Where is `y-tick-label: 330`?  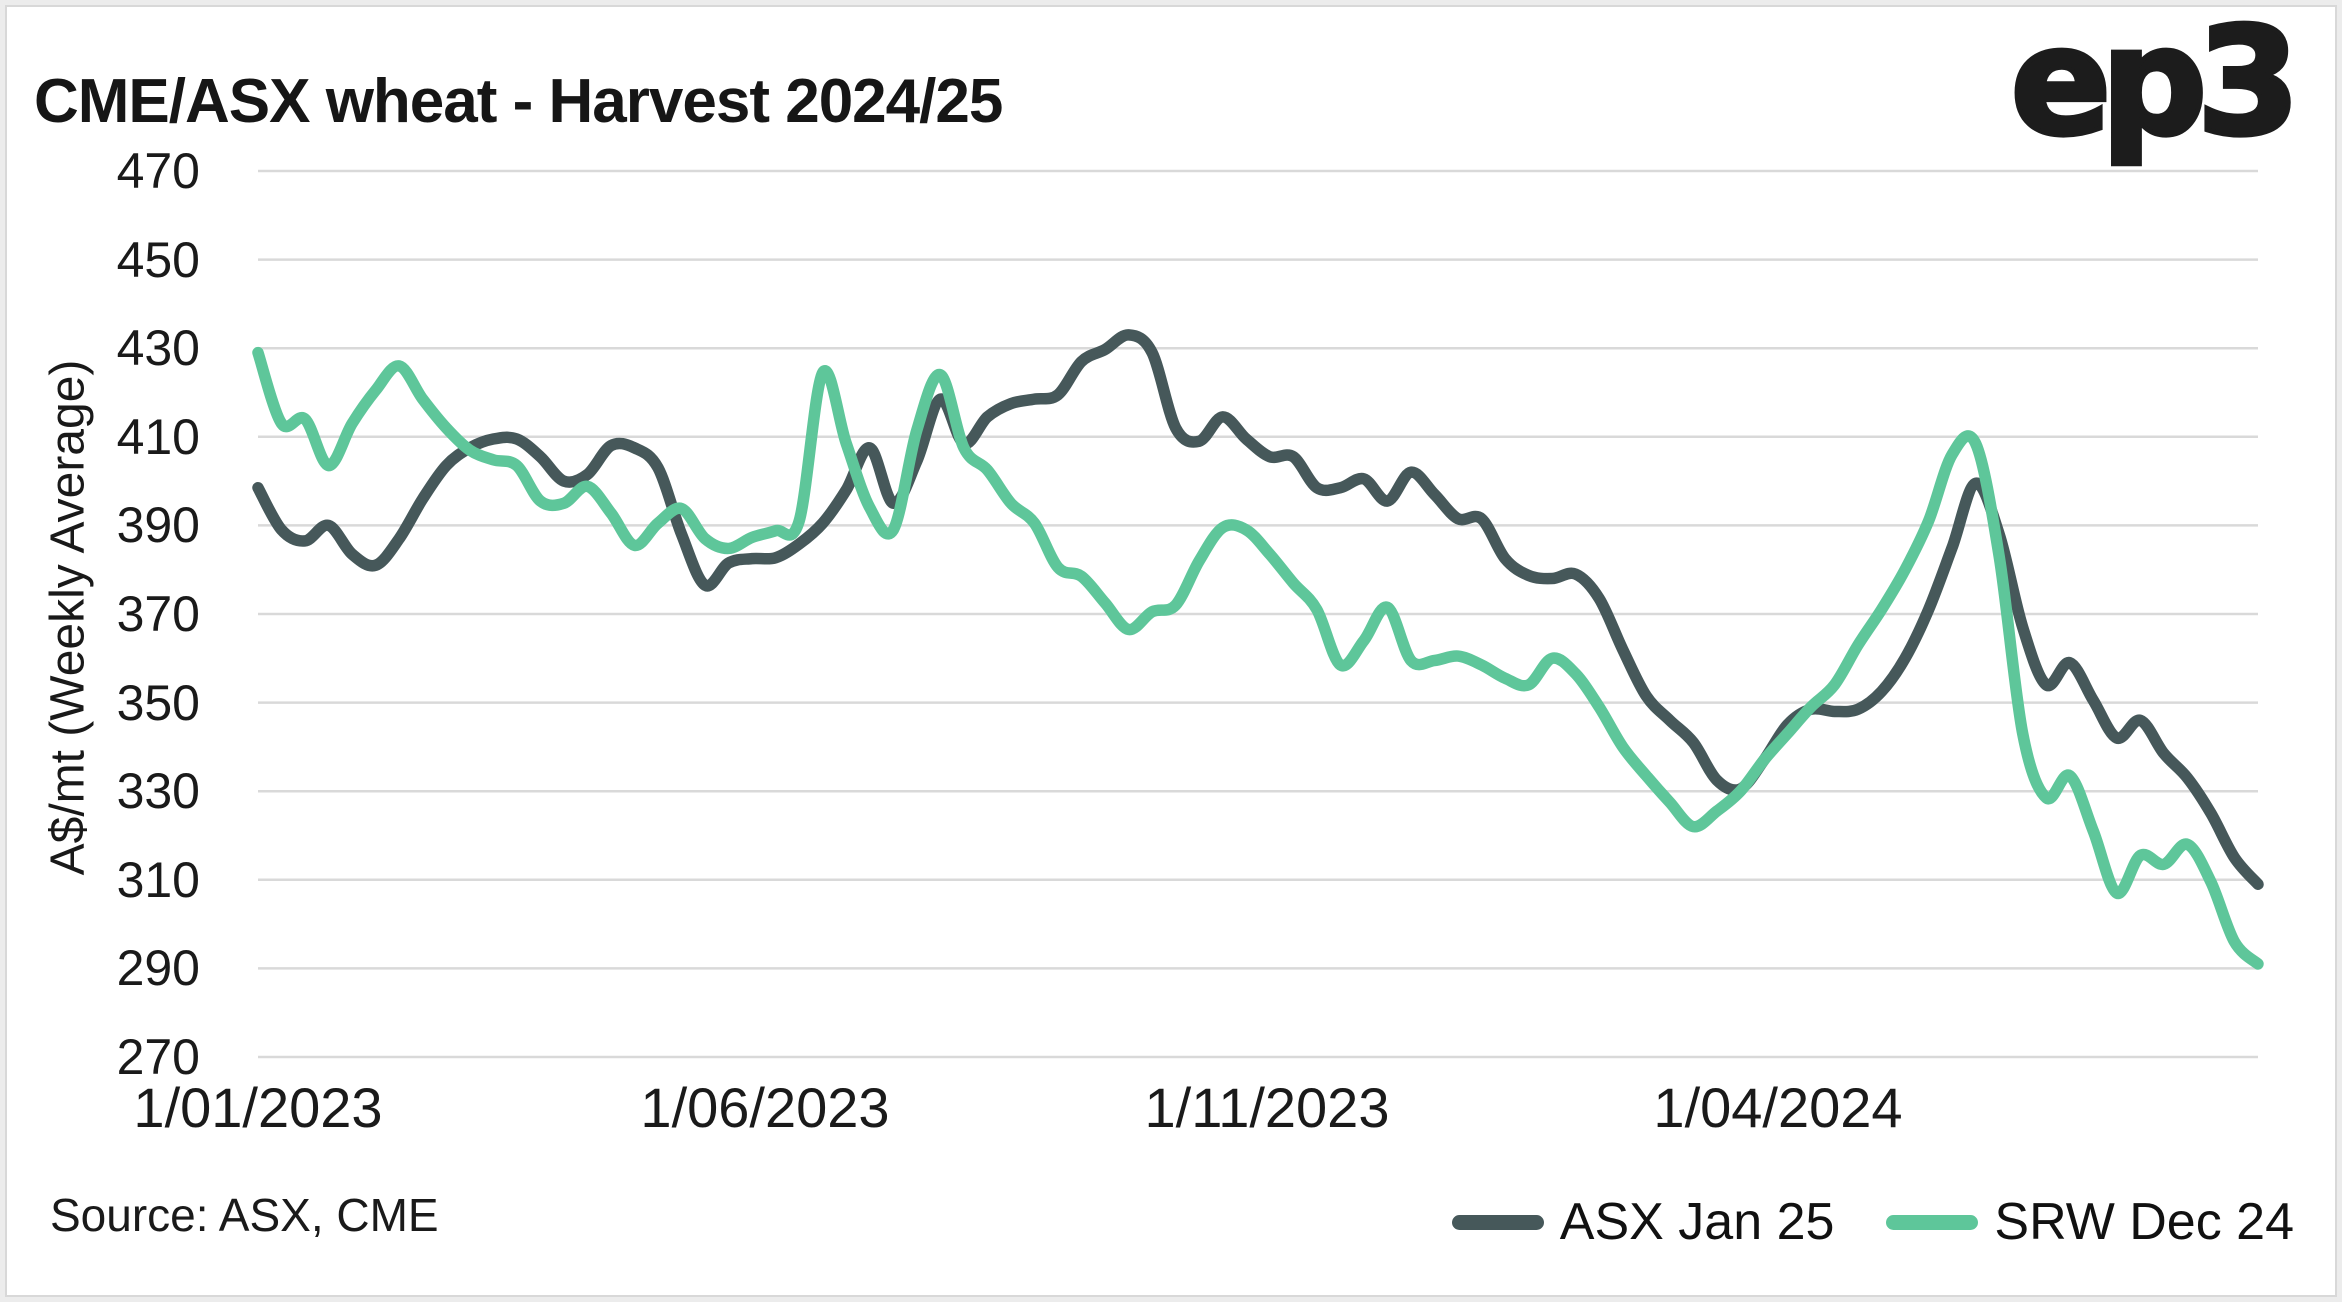
y-tick-label: 330 is located at coordinates (158, 791).